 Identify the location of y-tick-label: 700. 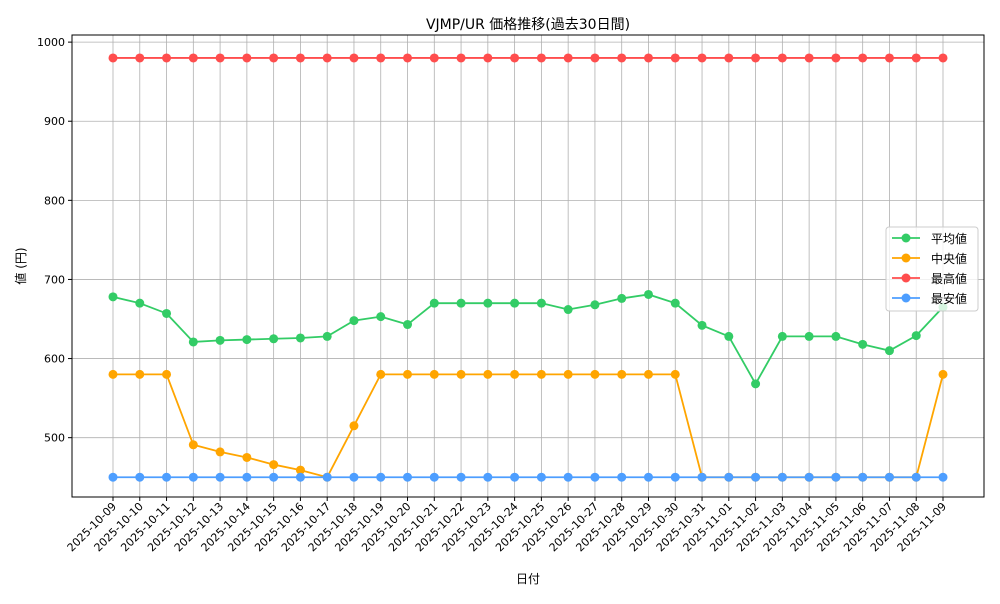
(54, 279).